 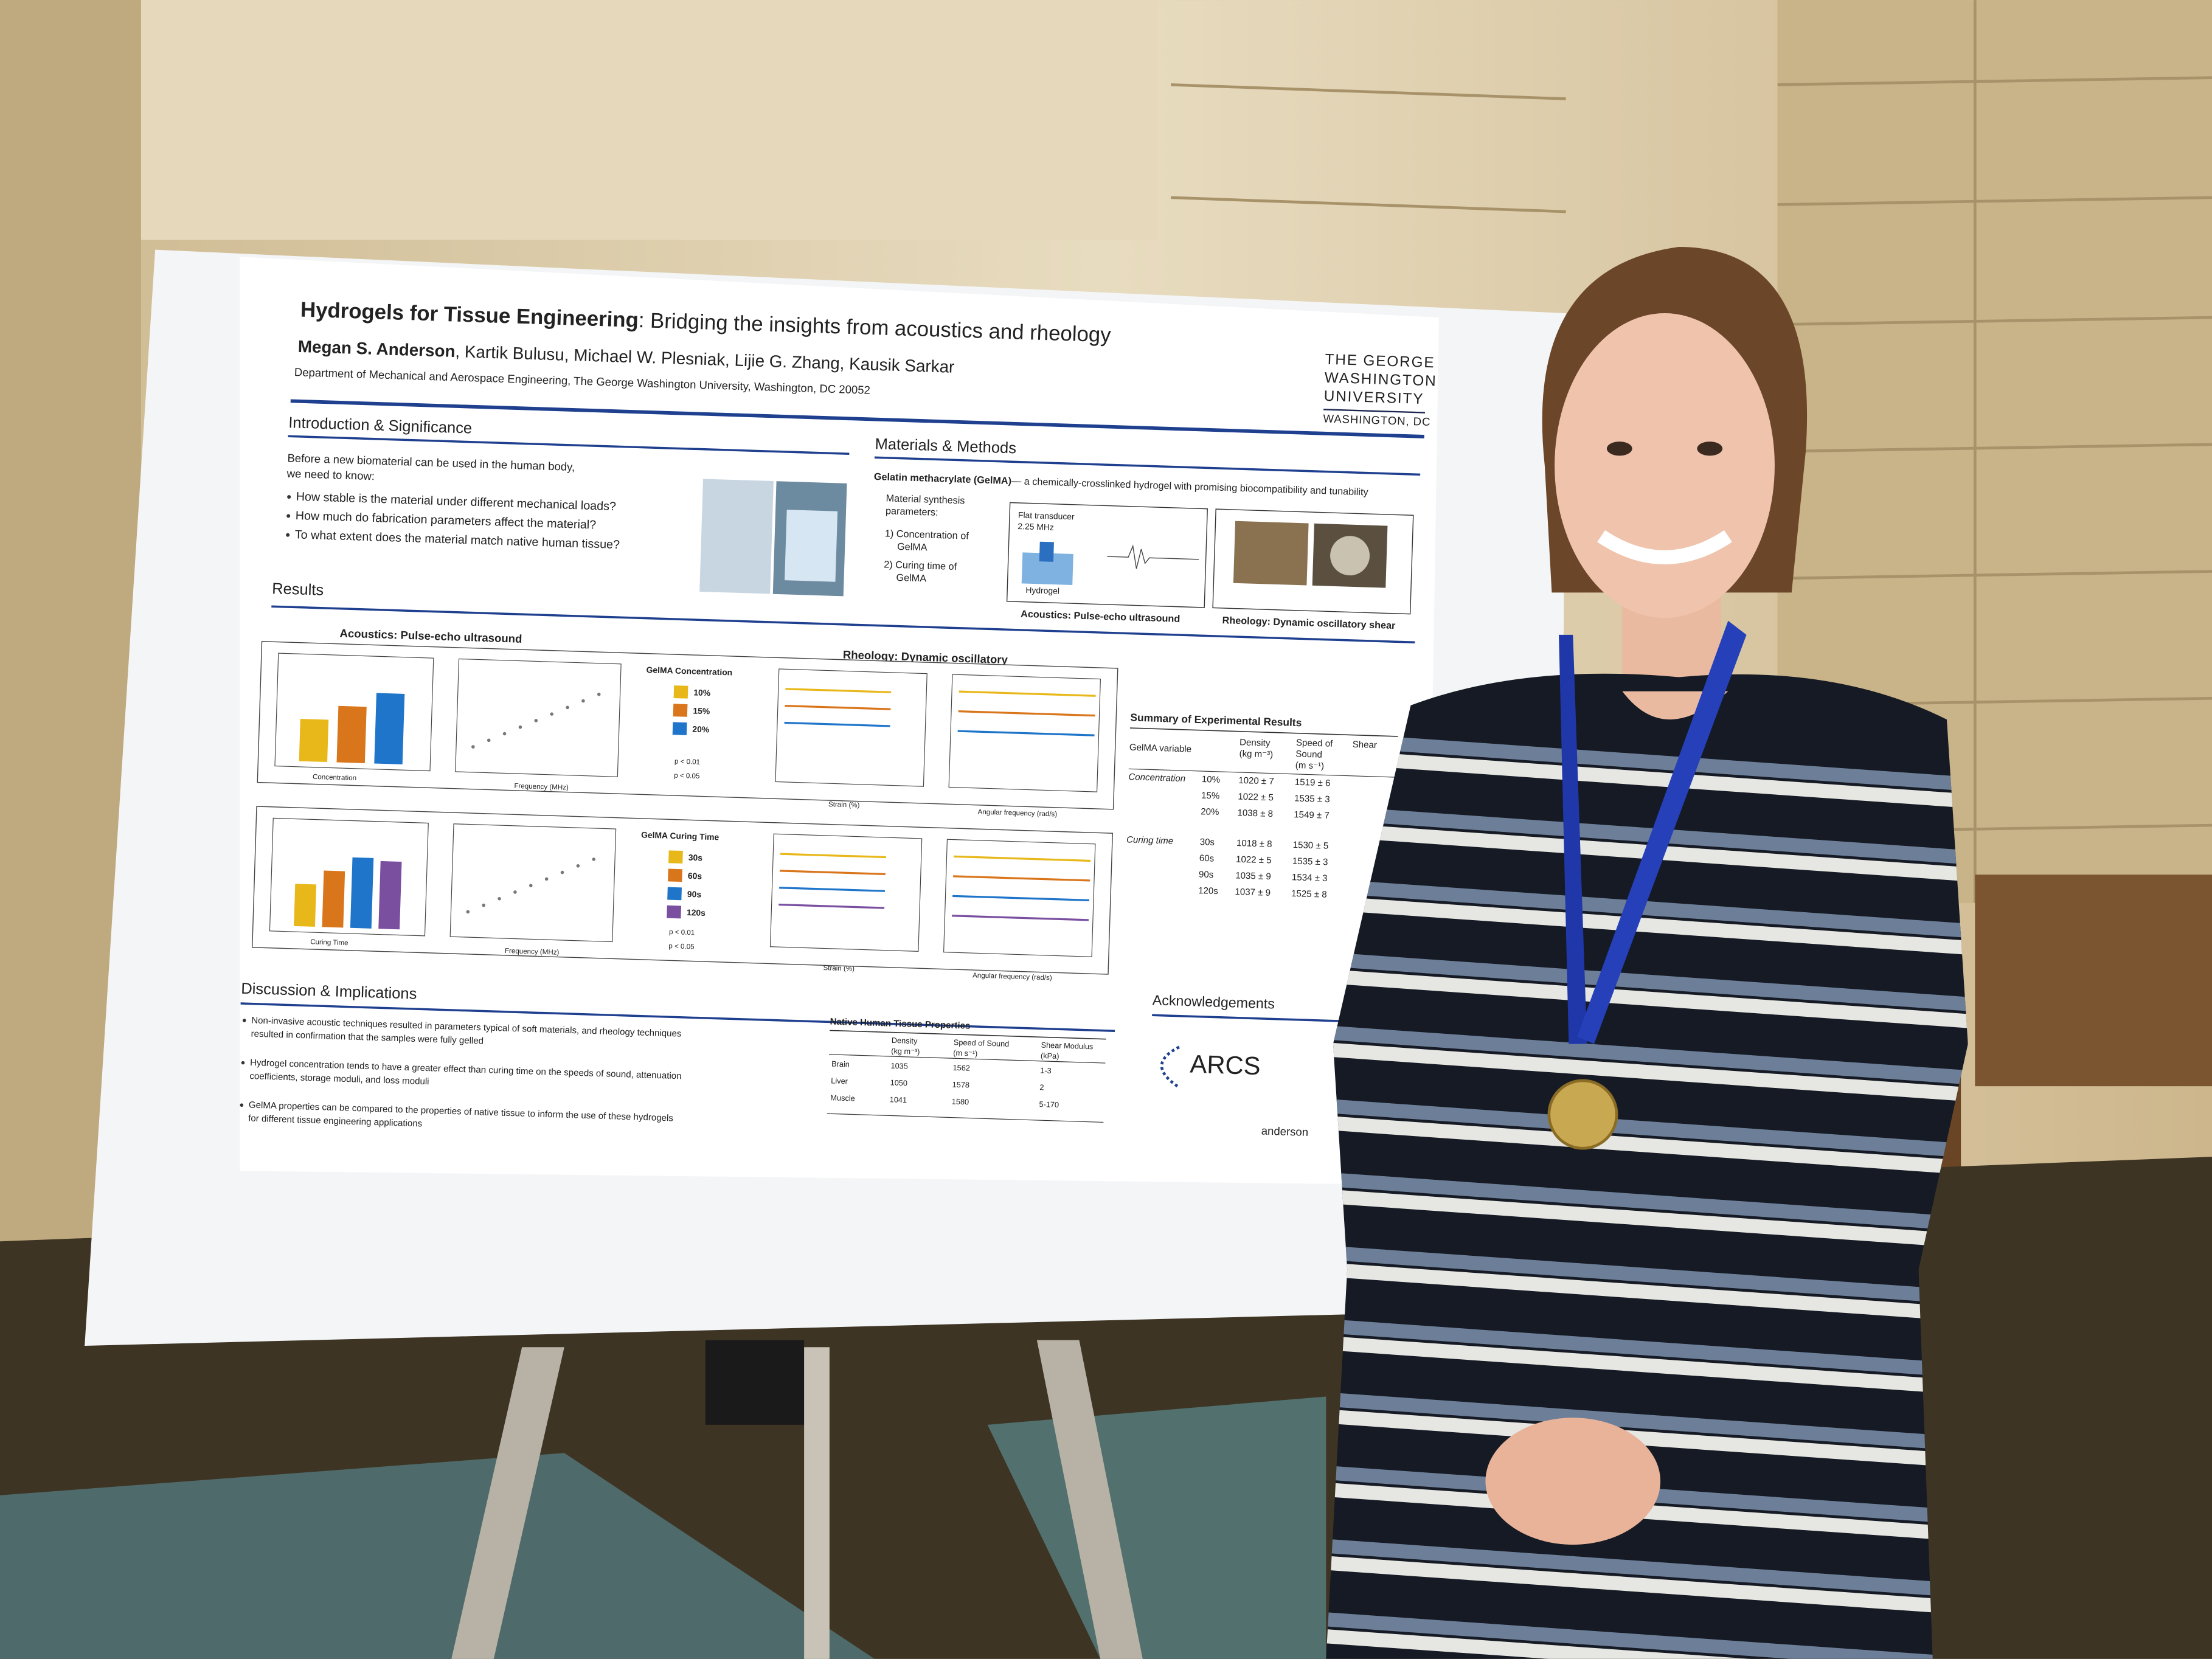 I want to click on legend-title: GelMA Concentration, so click(x=689, y=671).